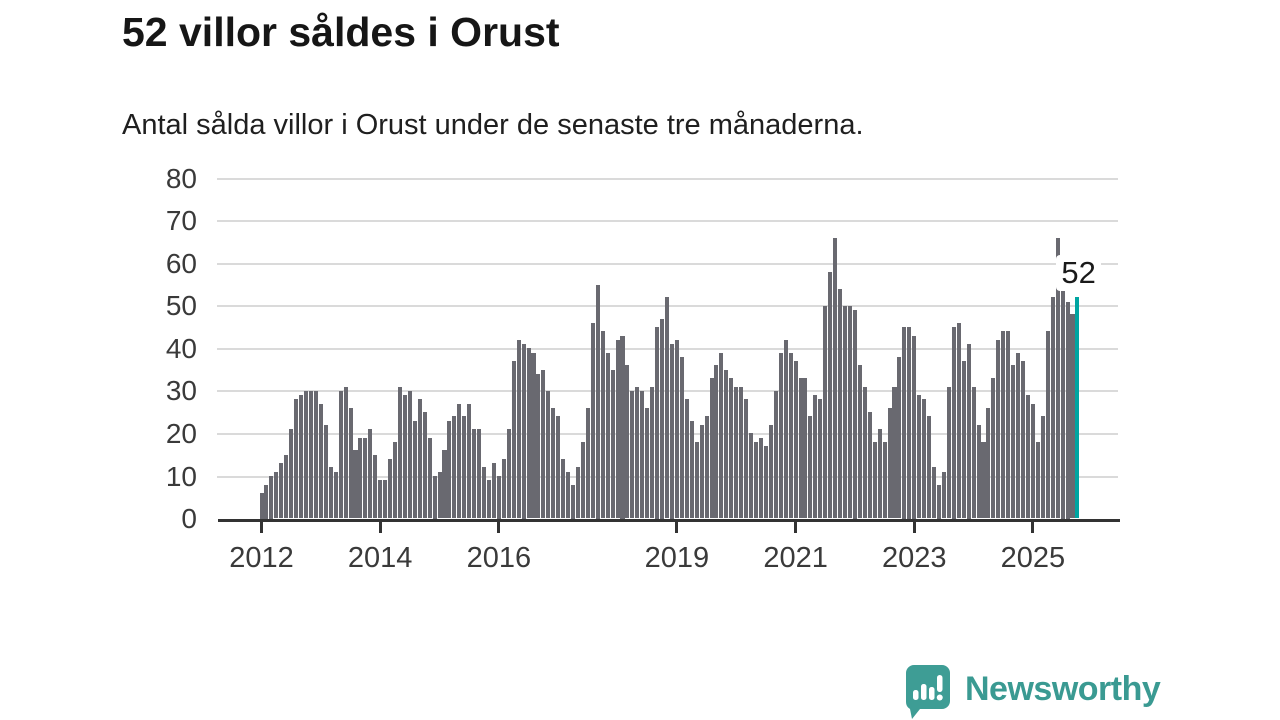  I want to click on y-axis-tick-label: 0, so click(189, 518).